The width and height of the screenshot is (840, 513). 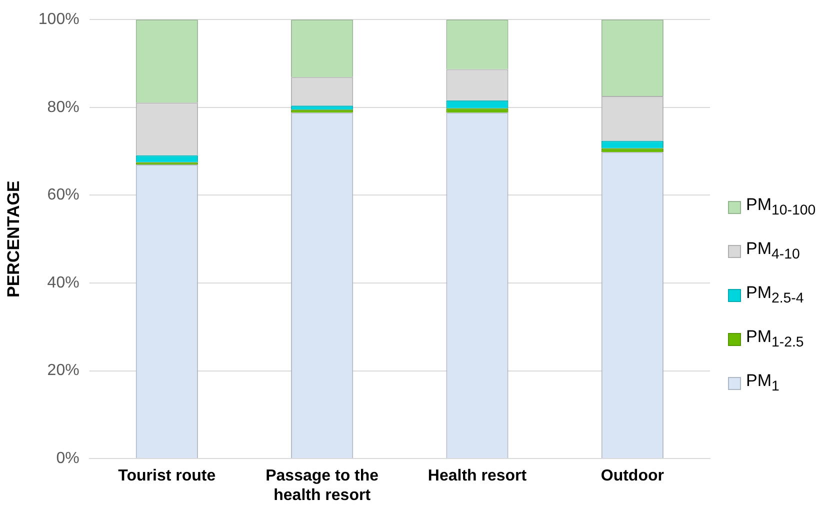 I want to click on y-tick-label: 0%, so click(x=68, y=459).